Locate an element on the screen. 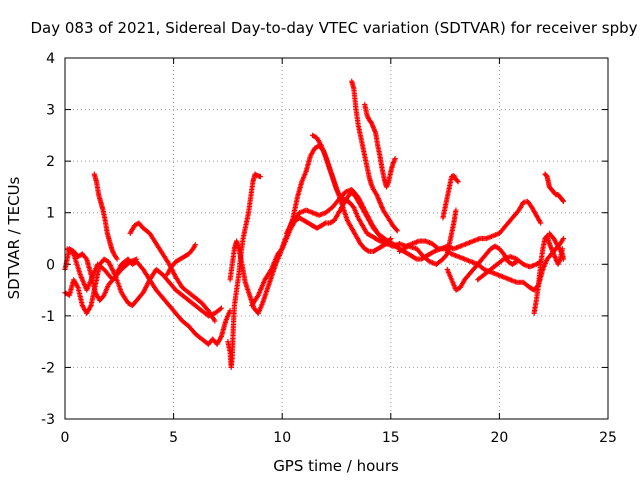 The height and width of the screenshot is (480, 640). x-tick-label: 0 is located at coordinates (65, 438).